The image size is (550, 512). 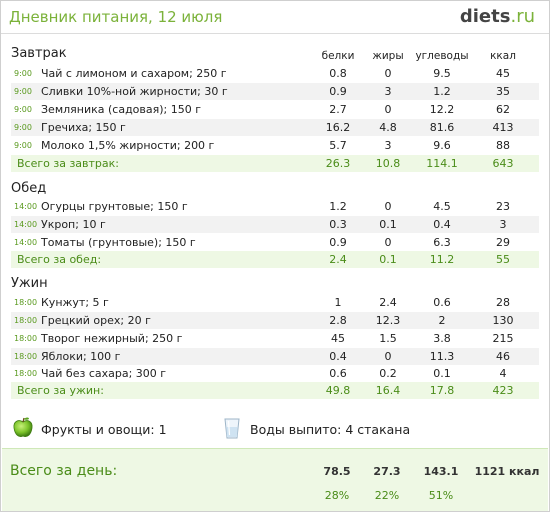 I want to click on item-fat: 0.1, so click(x=388, y=224).